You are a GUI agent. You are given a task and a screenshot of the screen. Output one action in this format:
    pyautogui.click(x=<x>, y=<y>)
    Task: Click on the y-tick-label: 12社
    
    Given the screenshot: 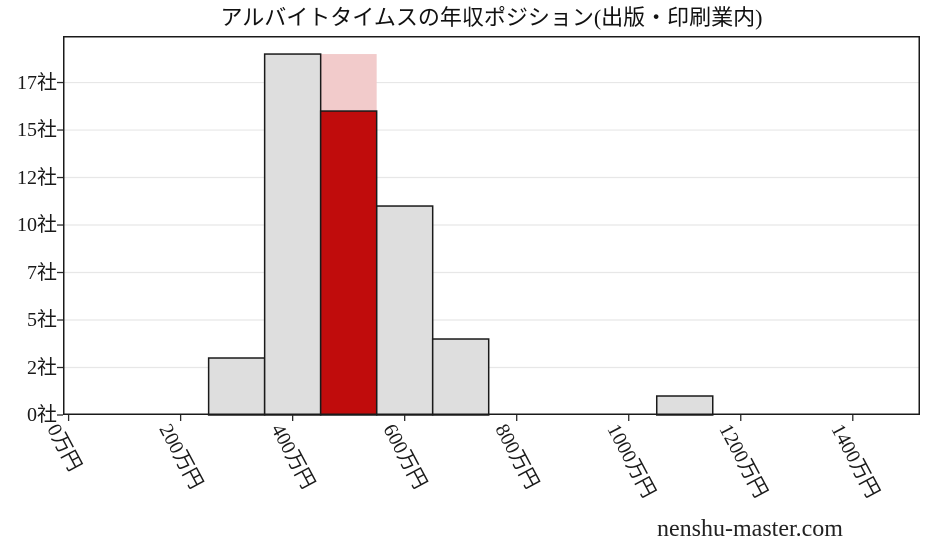 What is the action you would take?
    pyautogui.click(x=37, y=177)
    